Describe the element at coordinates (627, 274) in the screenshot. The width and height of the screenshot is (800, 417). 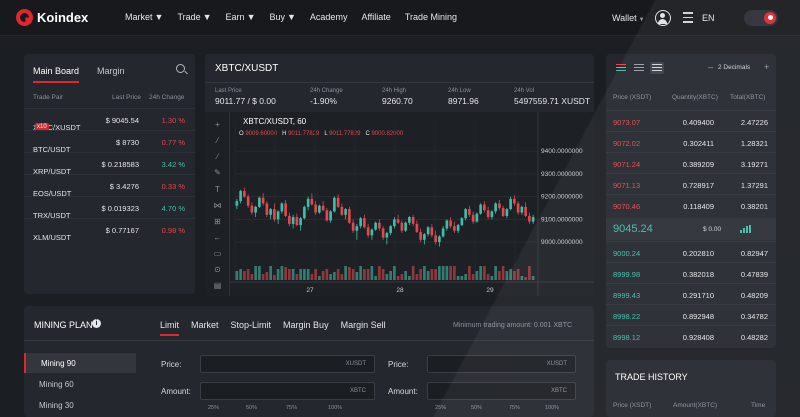
I see `order-price: 8999.98` at that location.